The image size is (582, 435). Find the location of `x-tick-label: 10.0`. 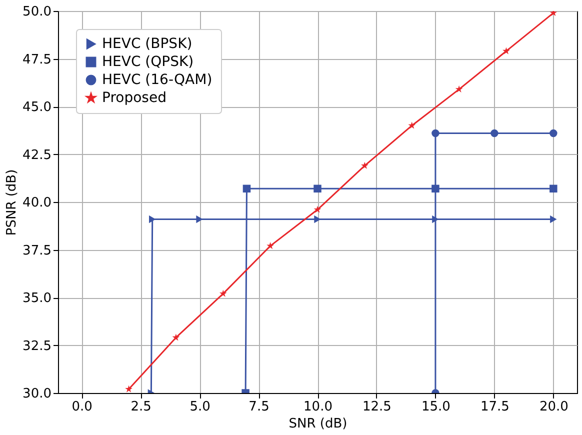

x-tick-label: 10.0 is located at coordinates (318, 407).